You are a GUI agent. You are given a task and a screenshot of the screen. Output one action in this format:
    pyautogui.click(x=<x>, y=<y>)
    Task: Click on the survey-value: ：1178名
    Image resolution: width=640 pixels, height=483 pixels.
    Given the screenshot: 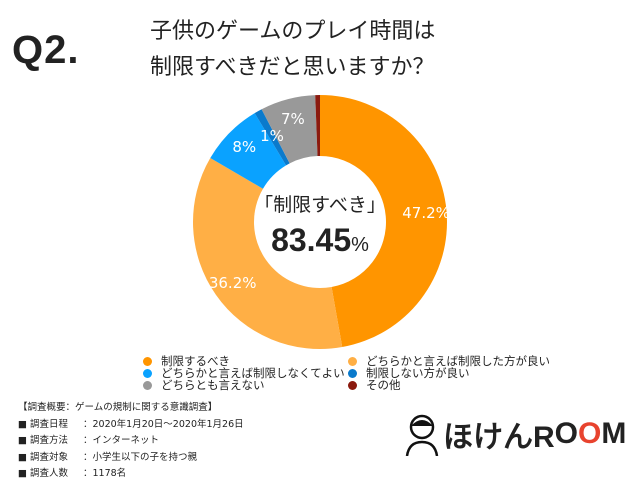 What is the action you would take?
    pyautogui.click(x=105, y=473)
    